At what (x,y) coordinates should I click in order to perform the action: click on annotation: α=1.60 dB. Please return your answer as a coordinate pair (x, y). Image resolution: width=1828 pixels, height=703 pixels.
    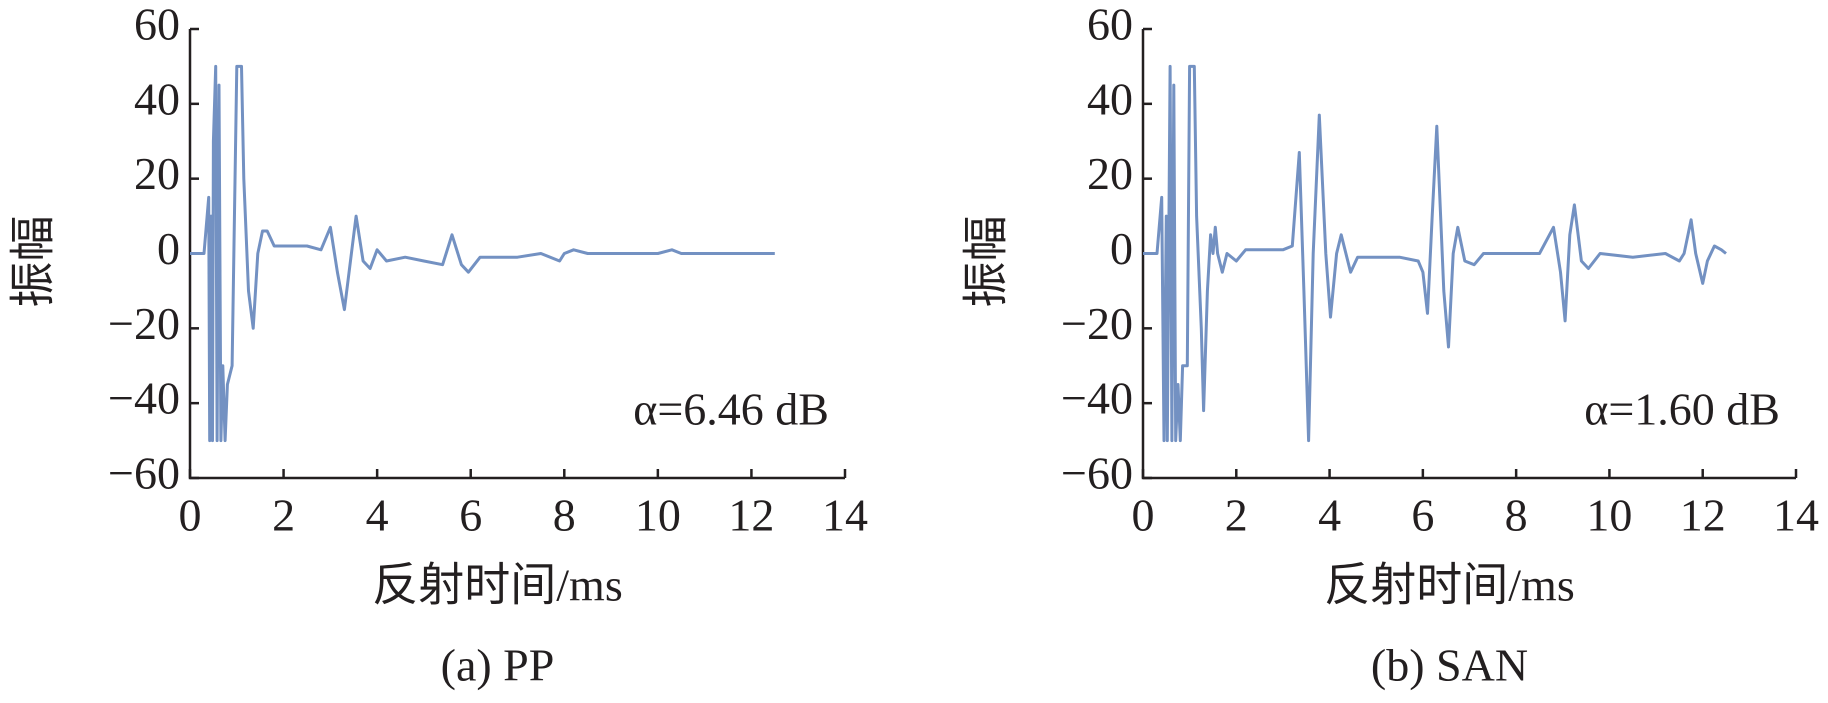
    Looking at the image, I should click on (1682, 409).